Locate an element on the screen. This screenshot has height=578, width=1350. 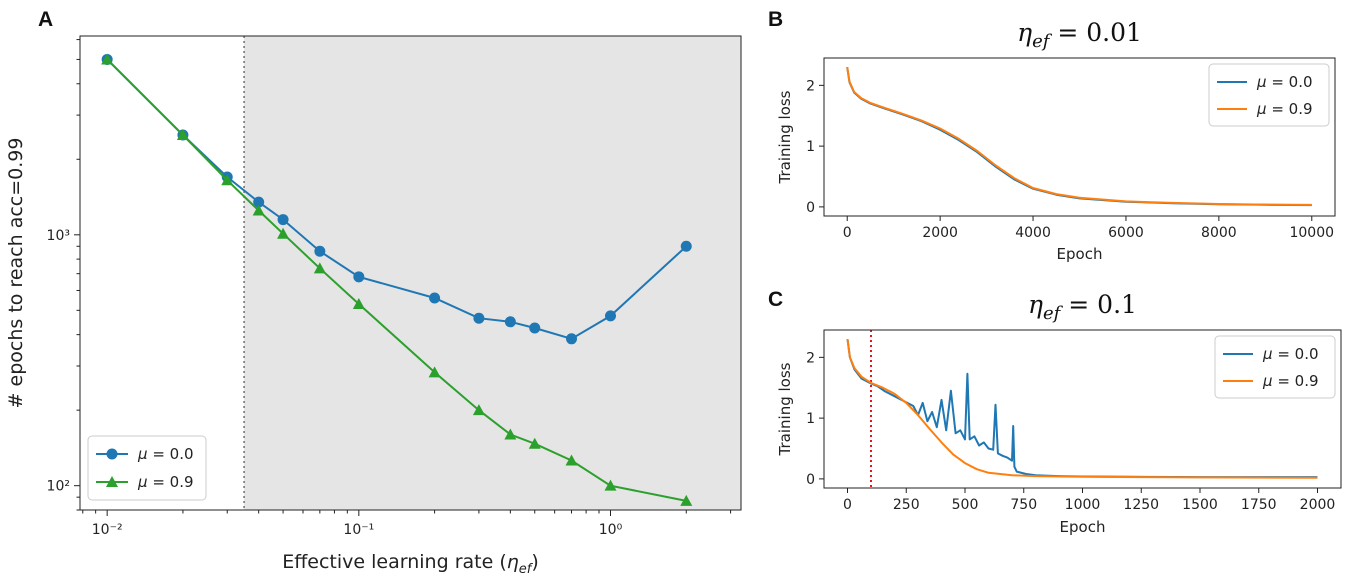
x-tick-label: 10⁻¹ is located at coordinates (358, 530).